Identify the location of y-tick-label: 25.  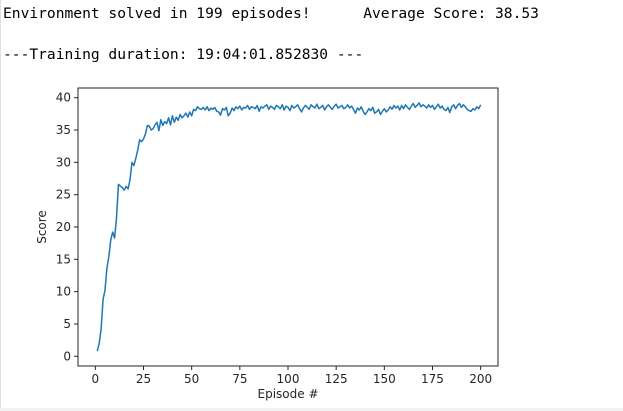
(63, 195).